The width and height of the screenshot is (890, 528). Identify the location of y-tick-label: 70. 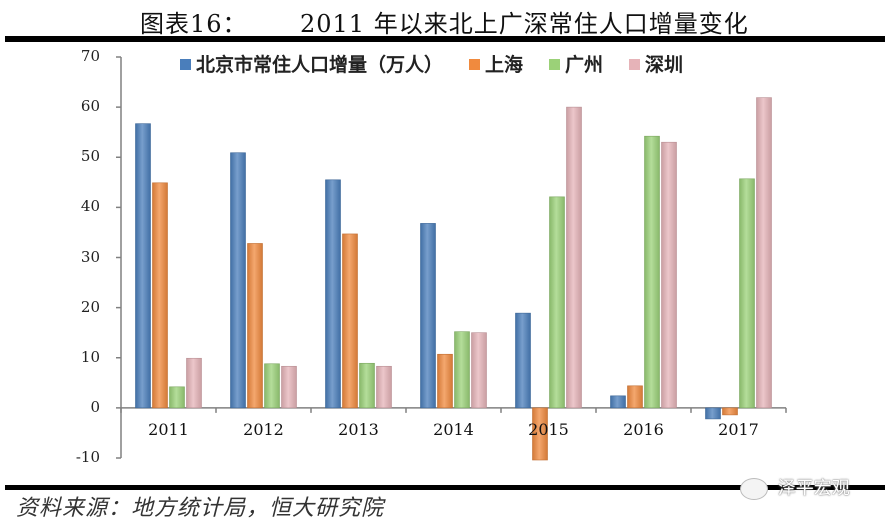
(90, 56).